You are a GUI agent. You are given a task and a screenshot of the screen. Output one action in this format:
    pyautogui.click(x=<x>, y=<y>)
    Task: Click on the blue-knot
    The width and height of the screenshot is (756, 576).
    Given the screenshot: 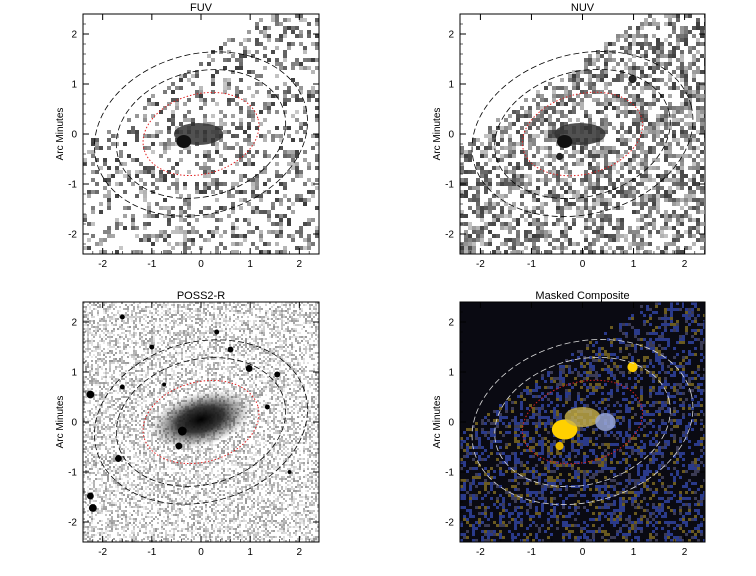 What is the action you would take?
    pyautogui.click(x=605, y=422)
    